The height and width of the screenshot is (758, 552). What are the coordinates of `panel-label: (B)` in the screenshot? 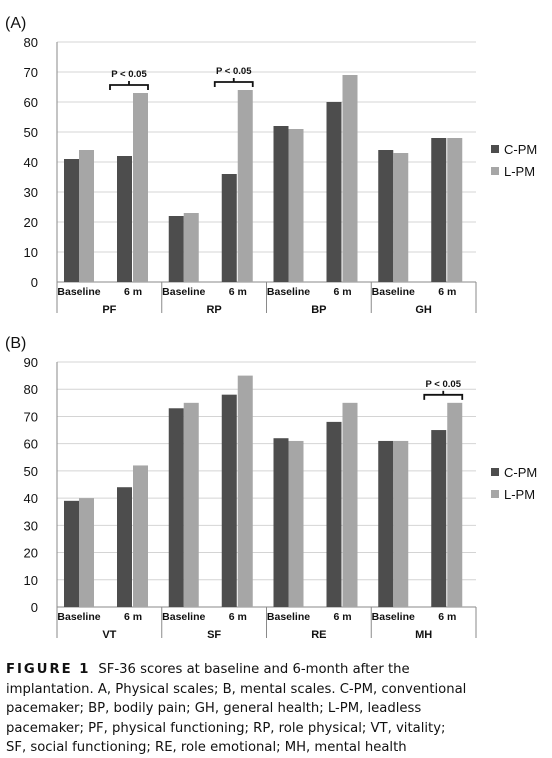 It's located at (15, 343).